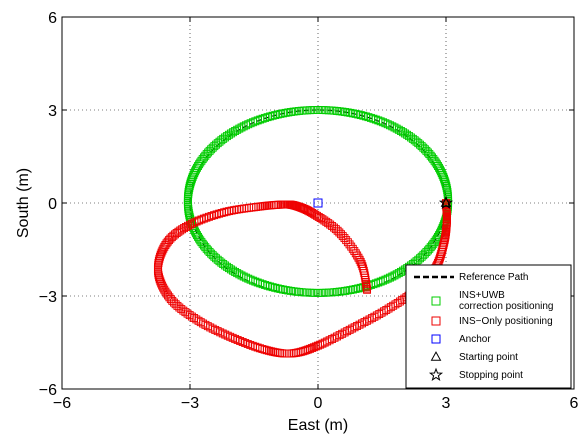 This screenshot has height=434, width=583. What do you see at coordinates (52, 18) in the screenshot?
I see `y-tick-label: 6` at bounding box center [52, 18].